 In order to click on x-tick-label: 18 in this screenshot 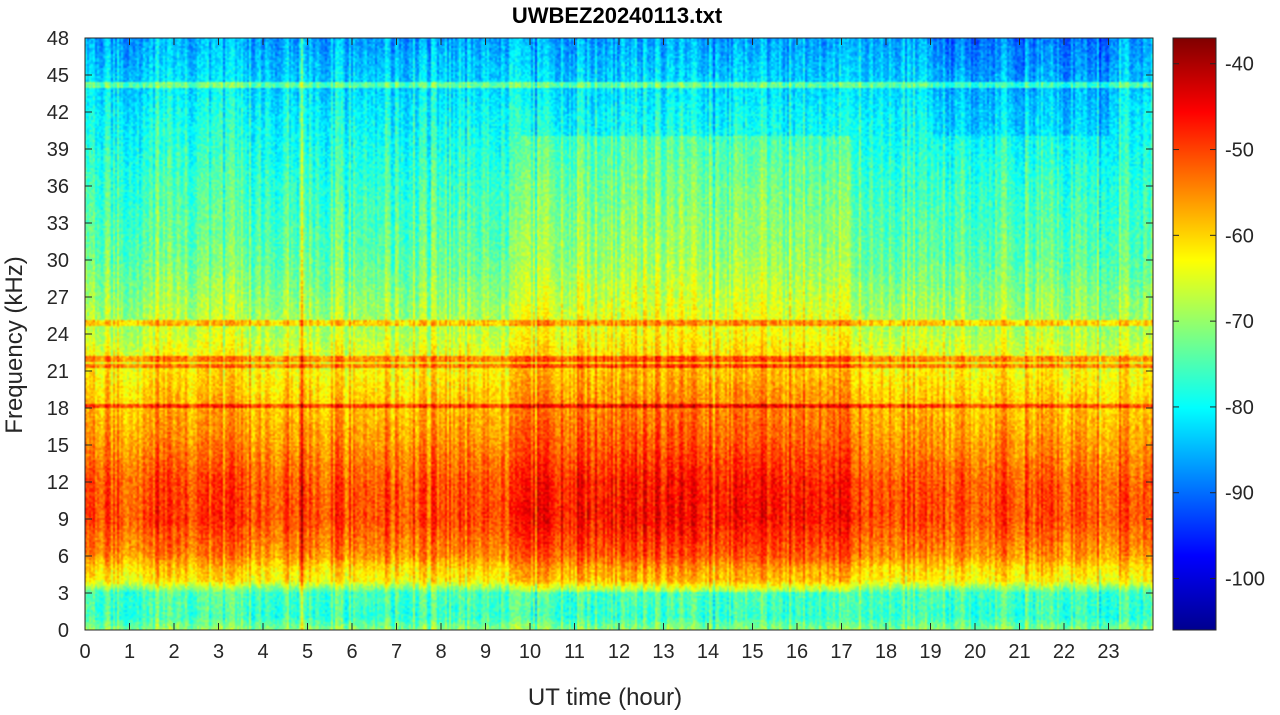, I will do `click(886, 652)`.